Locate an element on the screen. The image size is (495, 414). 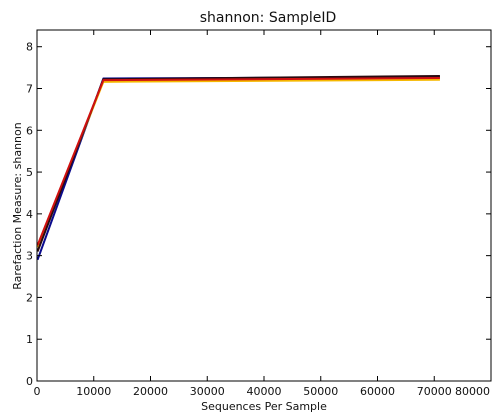
chart-title: shannon: SampleID is located at coordinates (268, 18).